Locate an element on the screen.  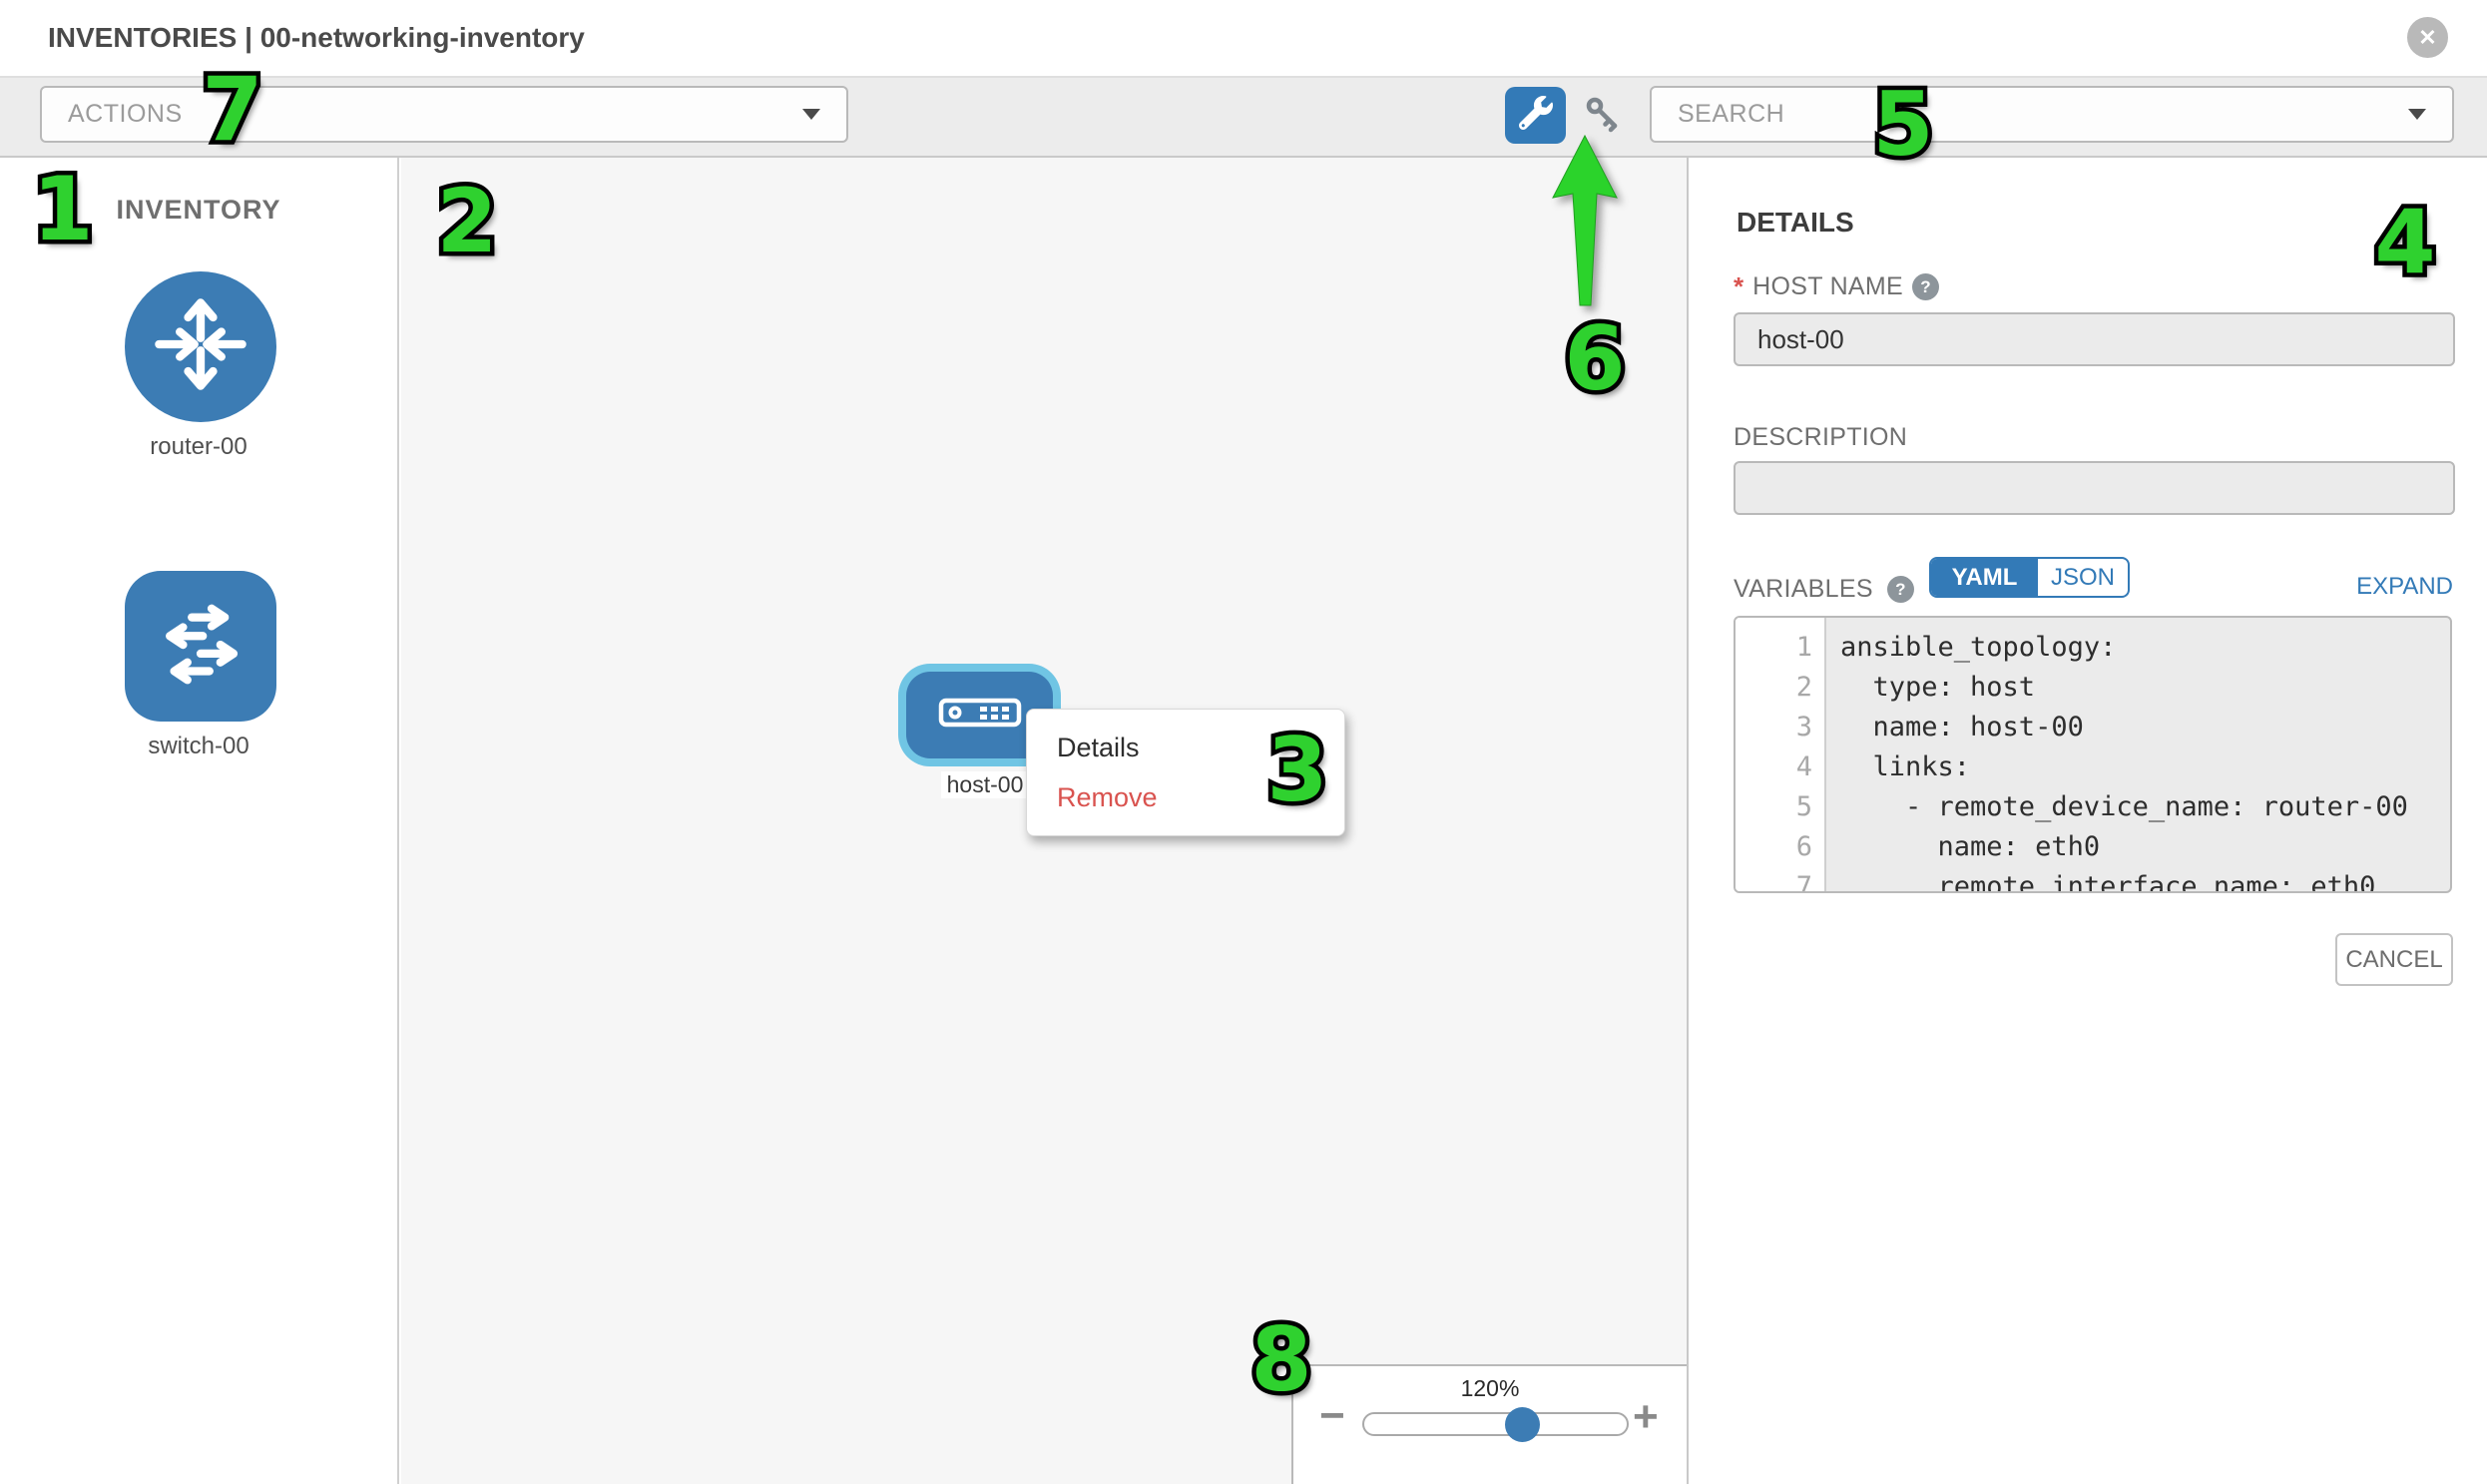
description-label: DESCRIPTION is located at coordinates (1821, 437).